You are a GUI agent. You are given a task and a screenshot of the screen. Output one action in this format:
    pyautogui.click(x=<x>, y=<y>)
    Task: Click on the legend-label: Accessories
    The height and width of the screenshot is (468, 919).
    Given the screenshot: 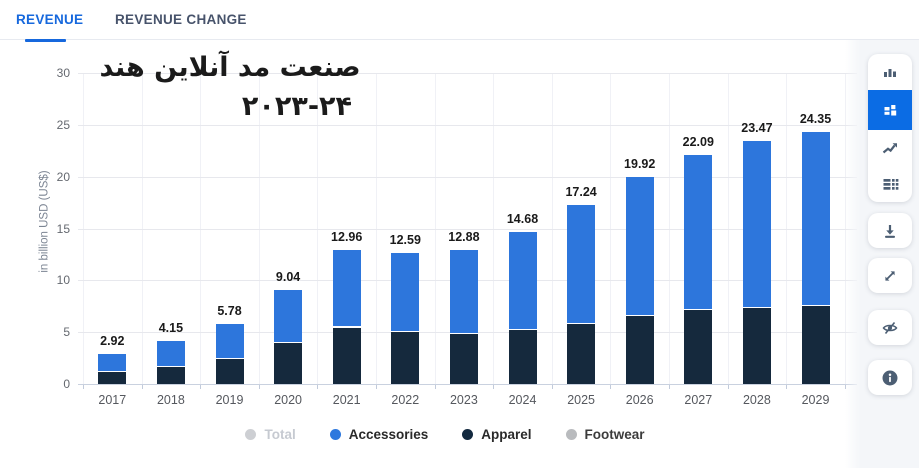 What is the action you would take?
    pyautogui.click(x=388, y=434)
    